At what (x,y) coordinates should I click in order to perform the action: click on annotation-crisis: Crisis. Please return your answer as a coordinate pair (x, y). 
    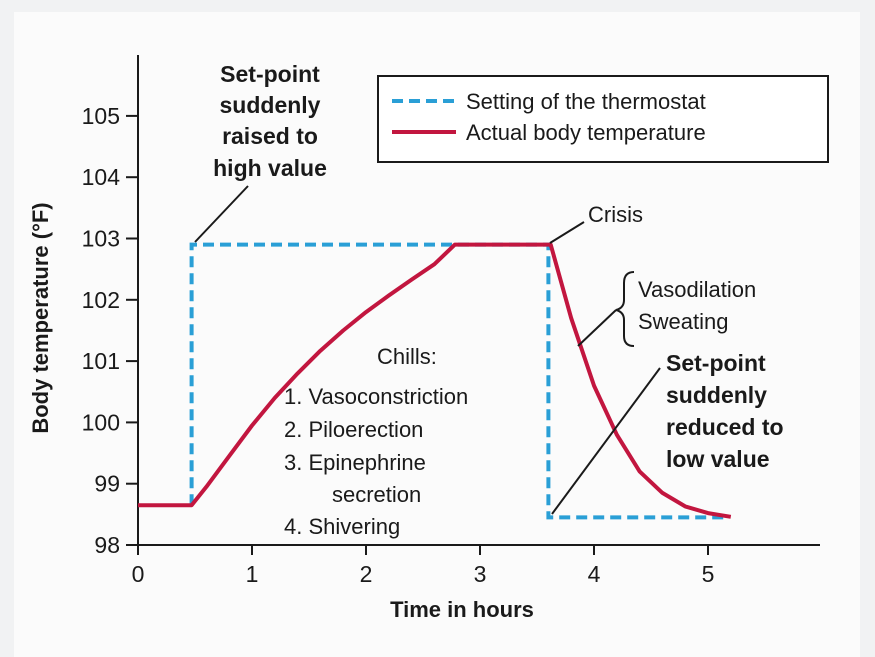
    Looking at the image, I should click on (596, 223).